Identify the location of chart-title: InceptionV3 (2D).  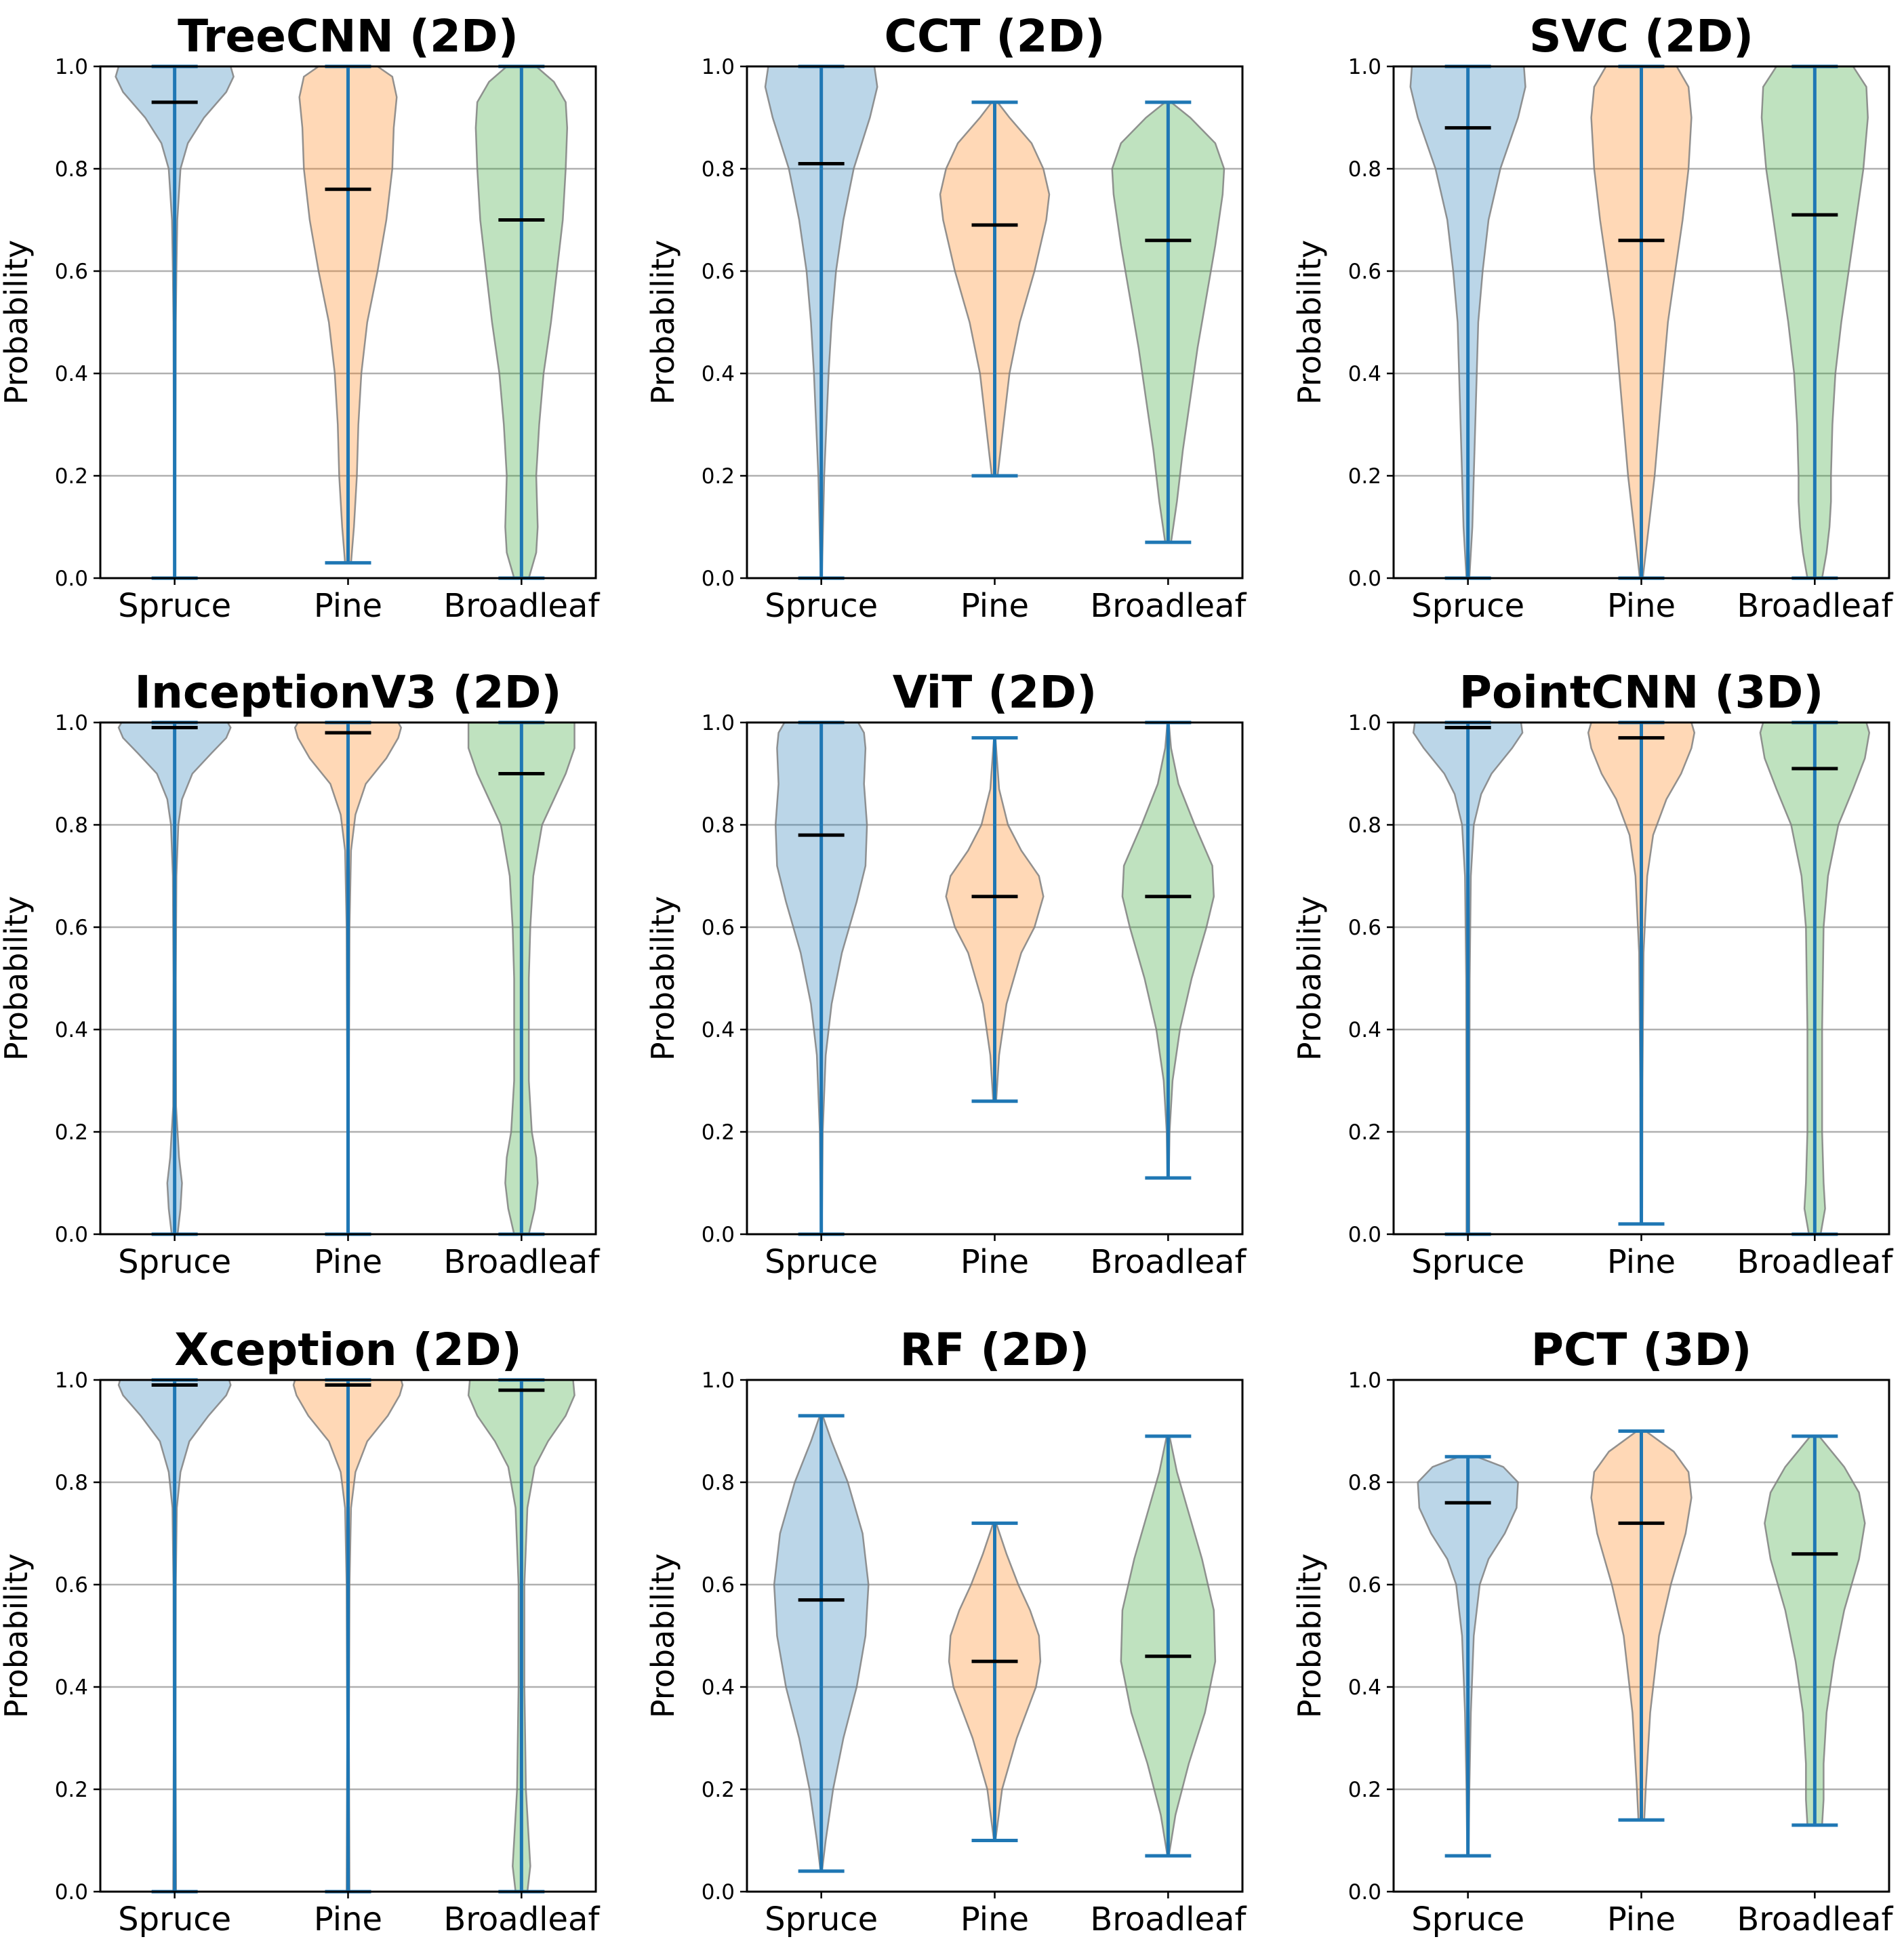
(347, 692).